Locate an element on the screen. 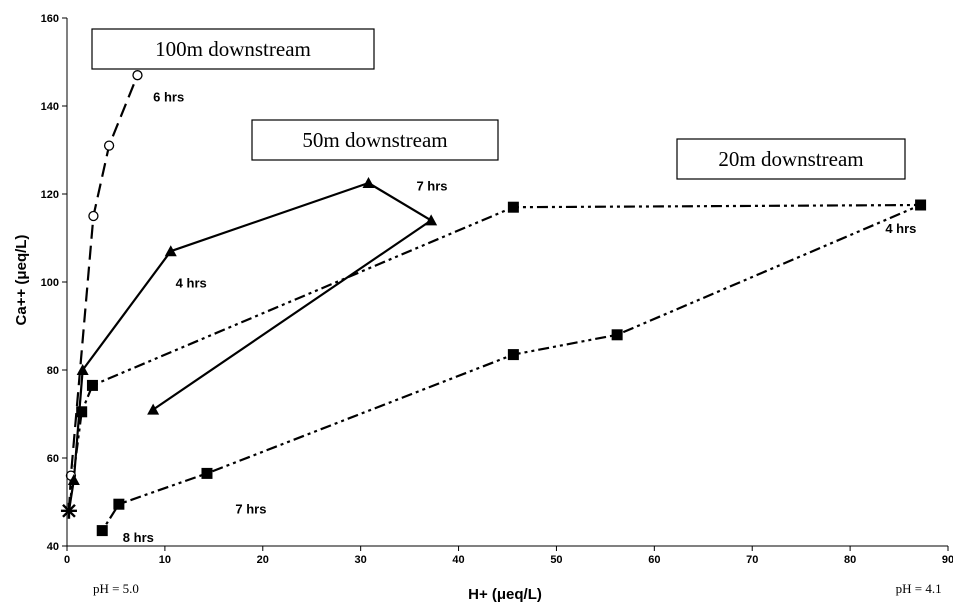  x-tick-label: 0 is located at coordinates (67, 560).